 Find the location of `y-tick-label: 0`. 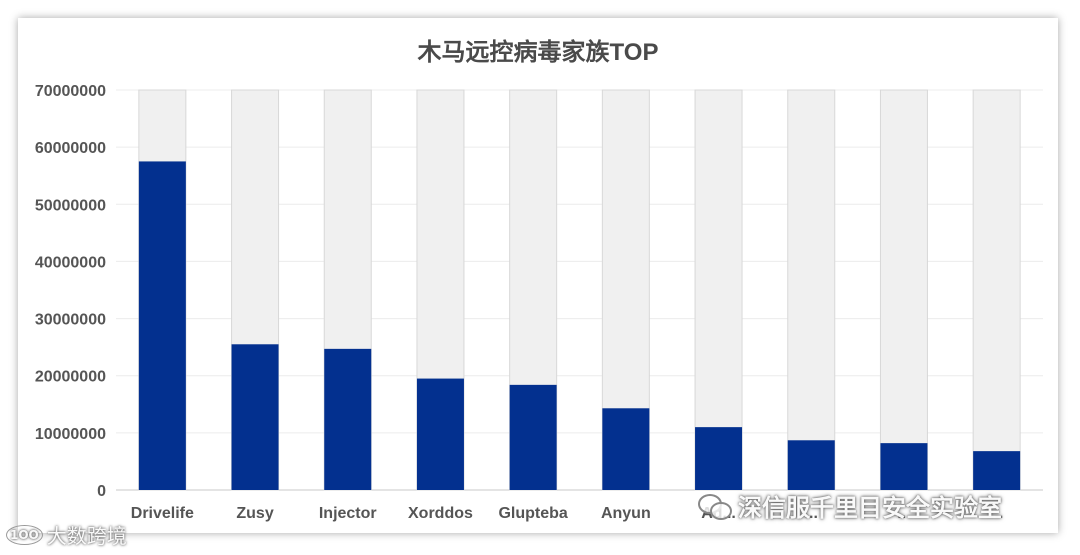

y-tick-label: 0 is located at coordinates (101, 491).